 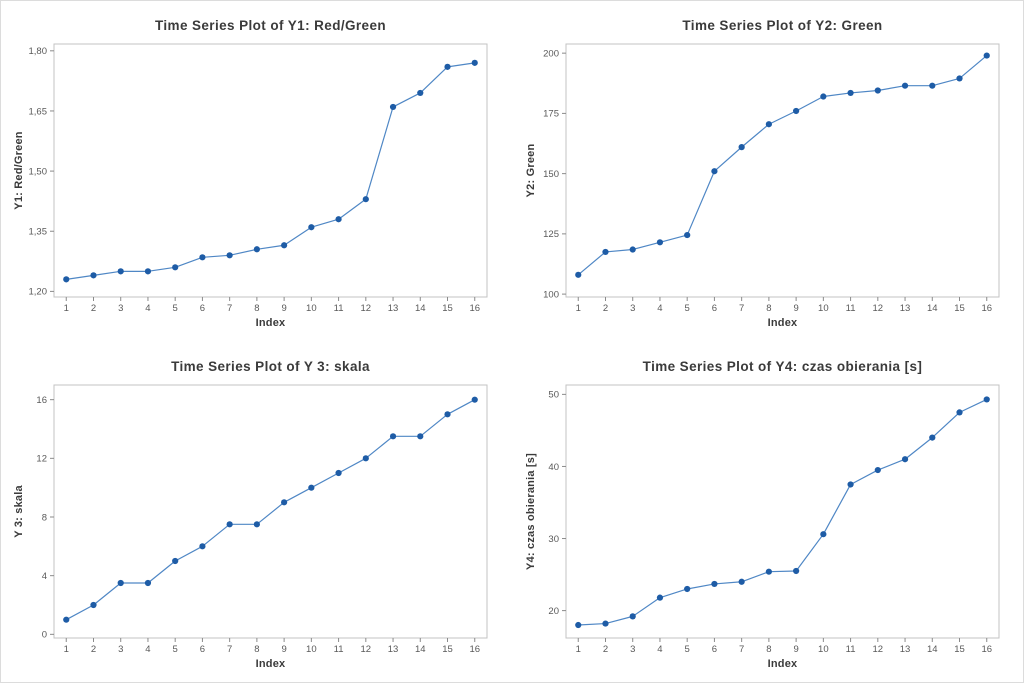 I want to click on y-tick-label: 1,20, so click(x=38, y=292).